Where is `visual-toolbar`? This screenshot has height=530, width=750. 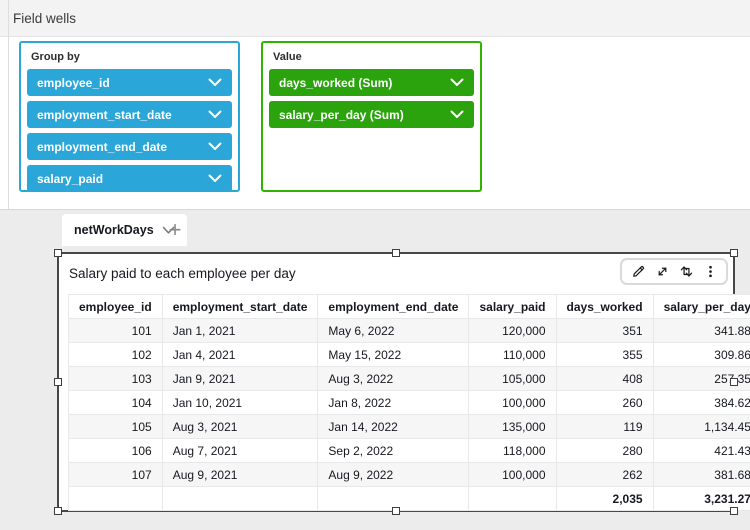 visual-toolbar is located at coordinates (674, 271).